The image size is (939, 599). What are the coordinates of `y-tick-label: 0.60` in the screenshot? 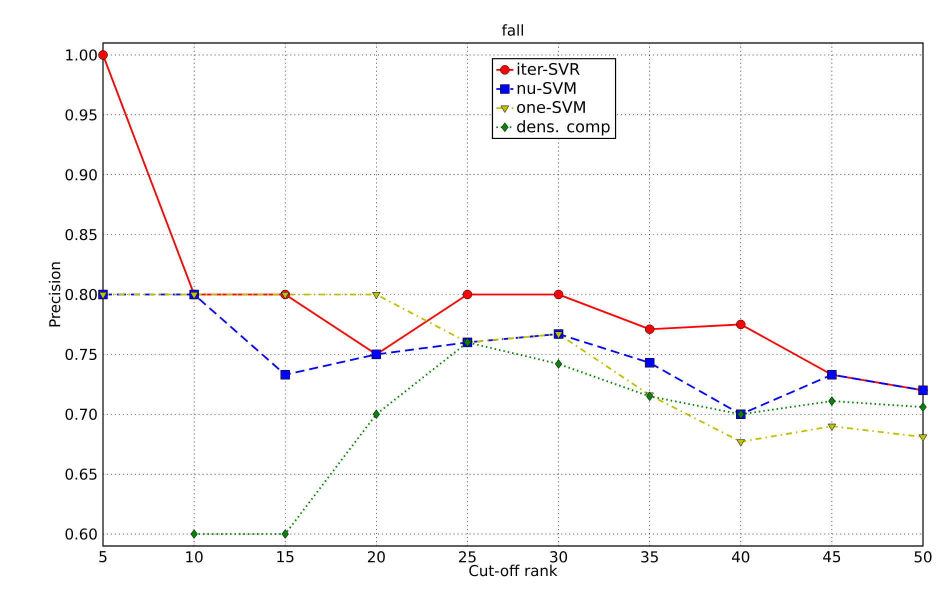 It's located at (81, 534).